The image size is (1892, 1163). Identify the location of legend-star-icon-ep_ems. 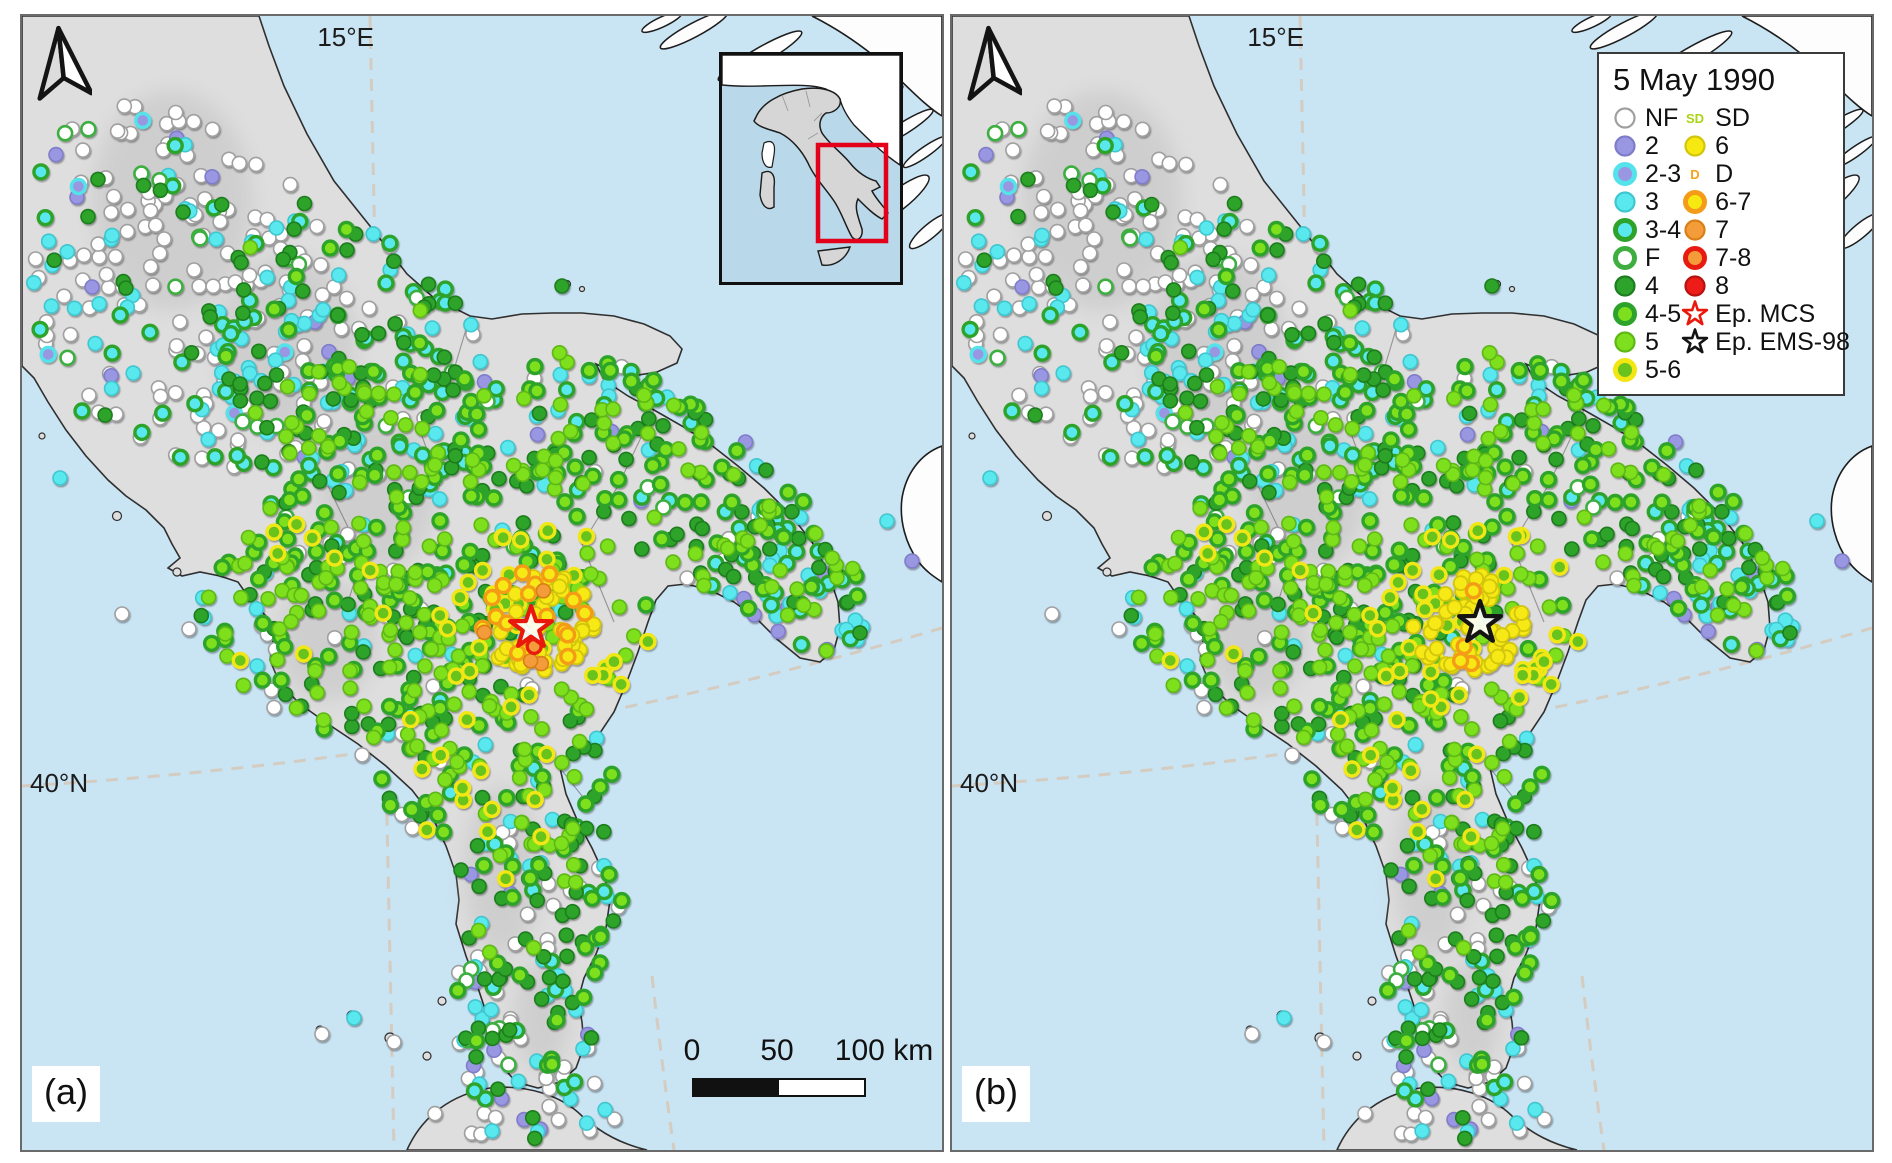
(1695, 341).